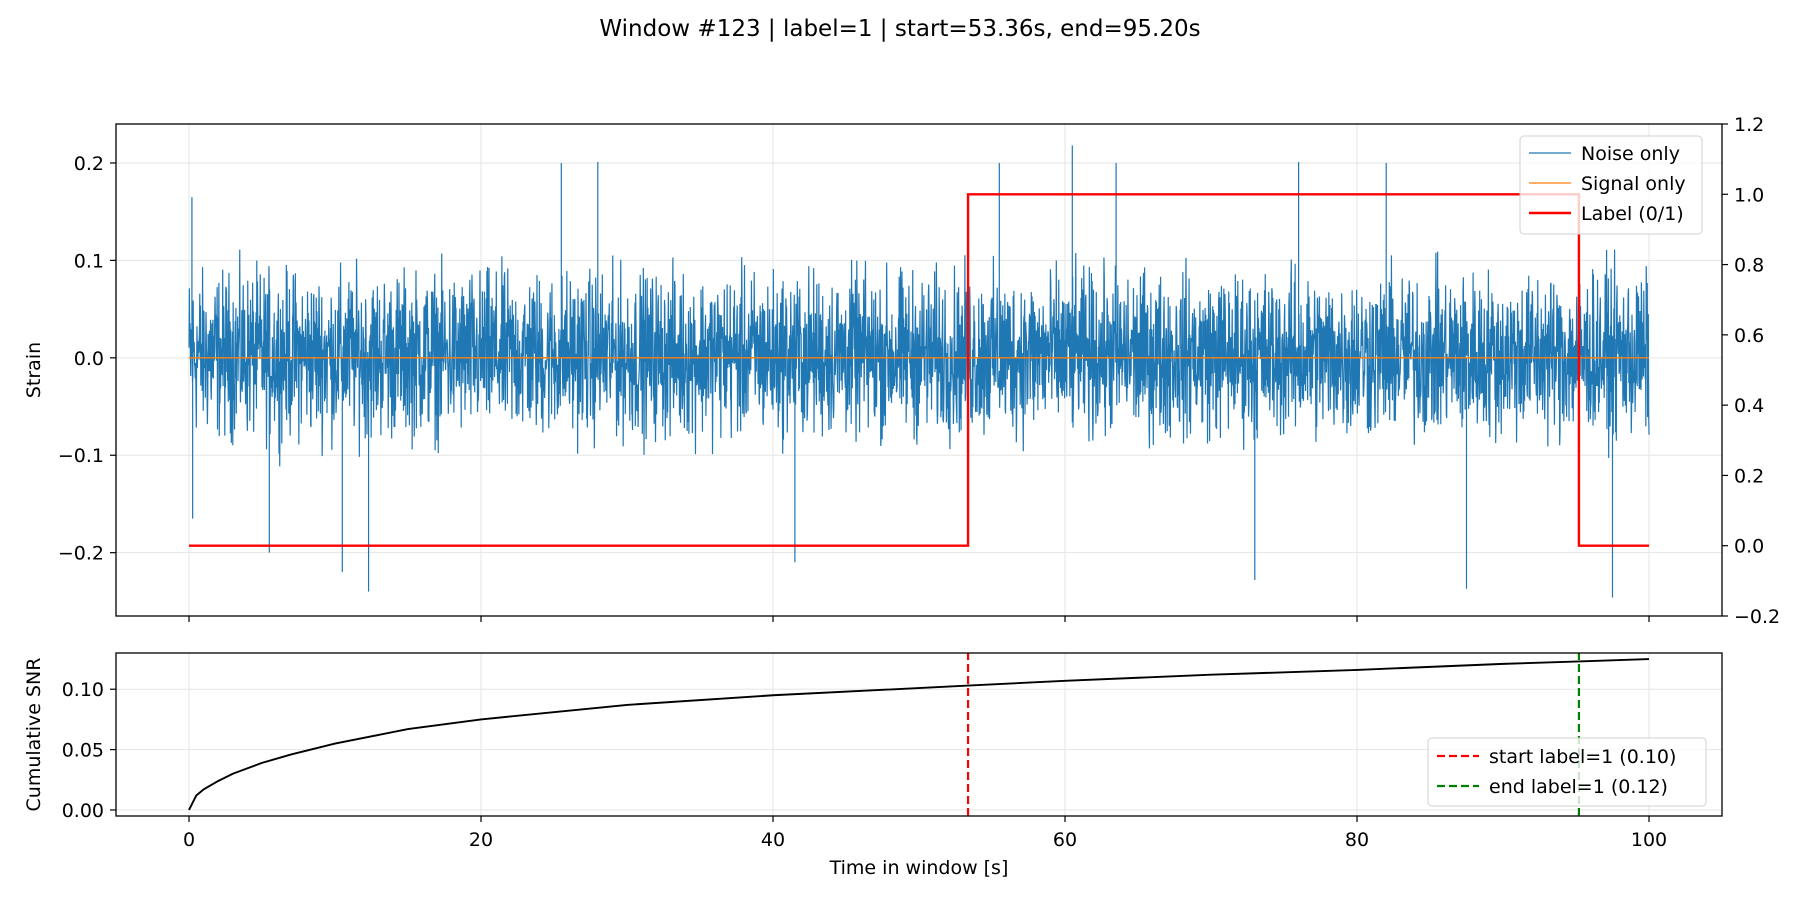  What do you see at coordinates (1357, 840) in the screenshot?
I see `x-tick-label: 80` at bounding box center [1357, 840].